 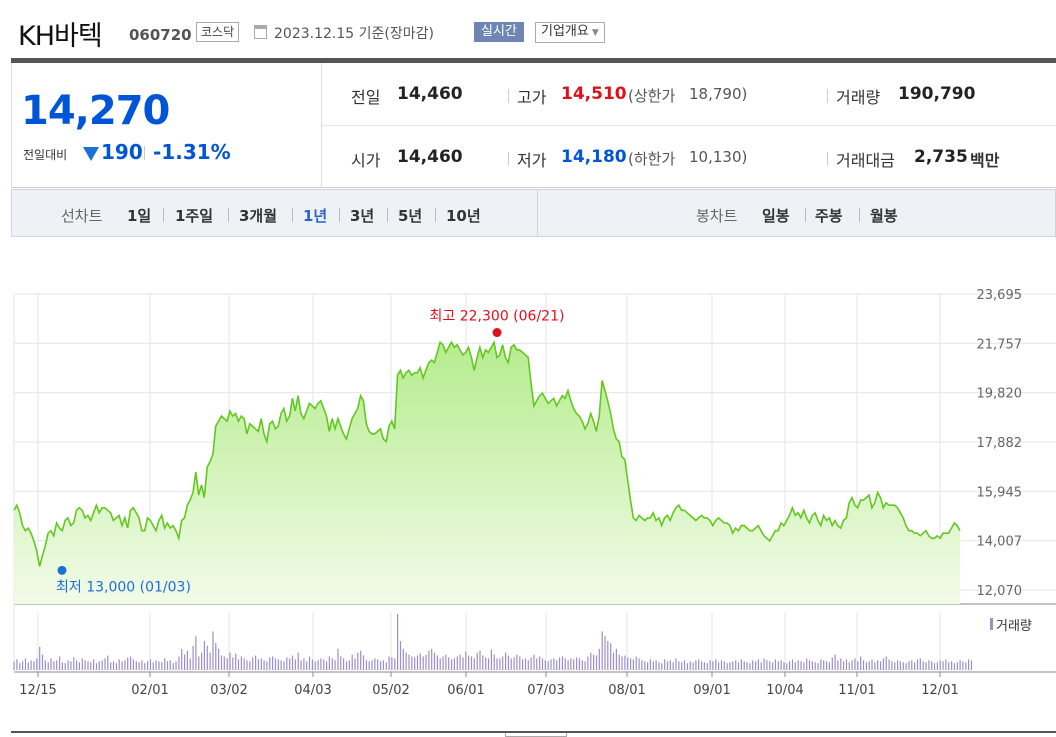 I want to click on period-5y-tab: 5년, so click(x=410, y=216).